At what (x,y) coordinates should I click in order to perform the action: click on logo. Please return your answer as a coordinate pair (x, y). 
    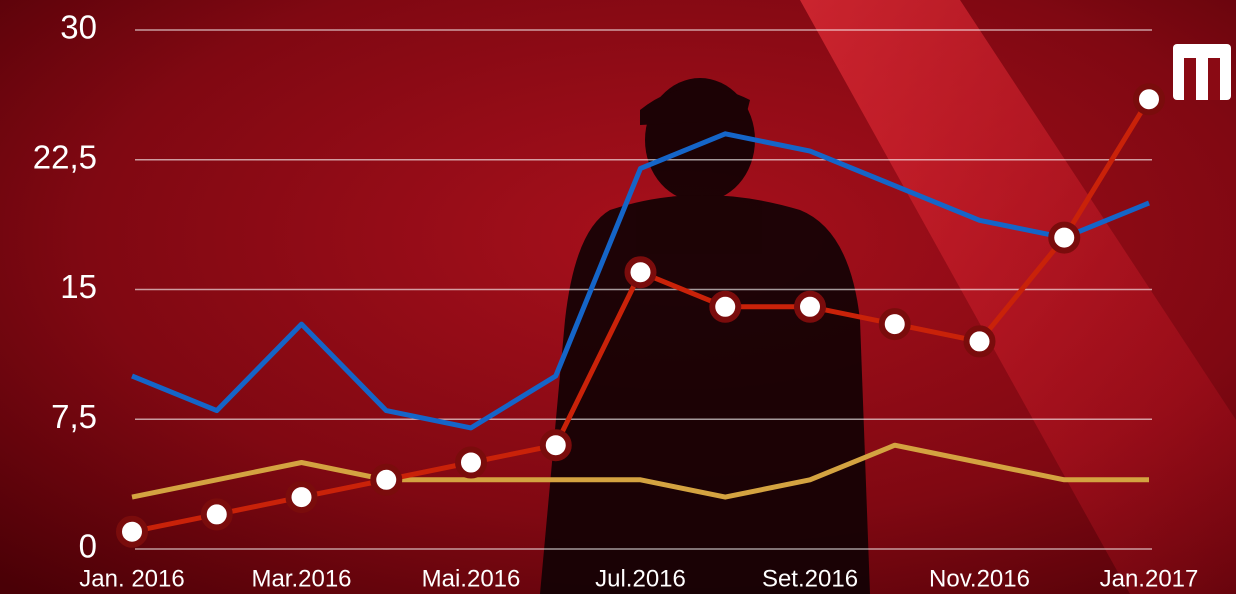
    Looking at the image, I should click on (1202, 72).